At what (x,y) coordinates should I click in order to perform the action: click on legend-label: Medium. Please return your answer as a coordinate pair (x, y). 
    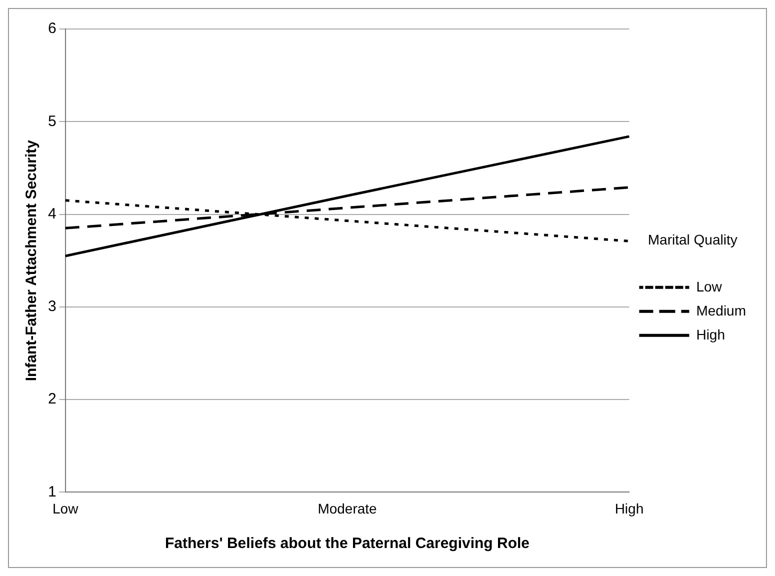
    Looking at the image, I should click on (721, 310).